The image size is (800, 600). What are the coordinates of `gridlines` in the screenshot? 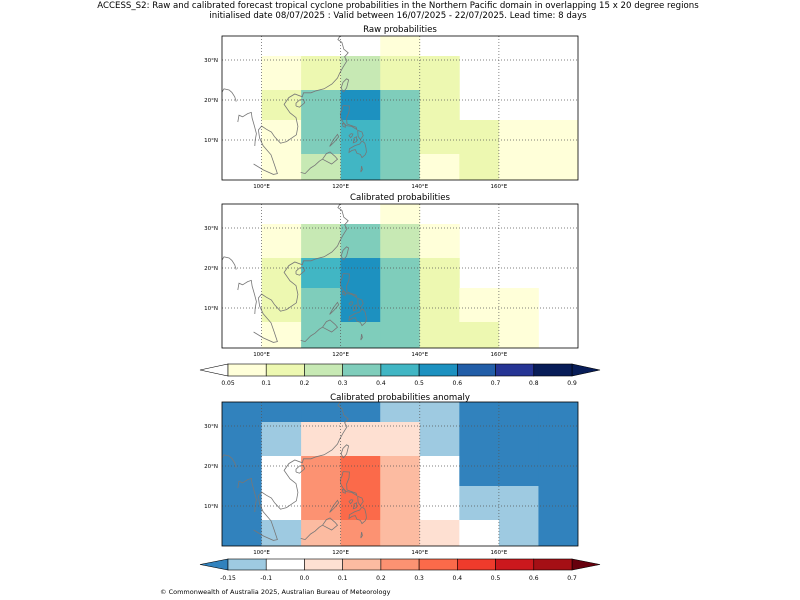 It's located at (400, 276).